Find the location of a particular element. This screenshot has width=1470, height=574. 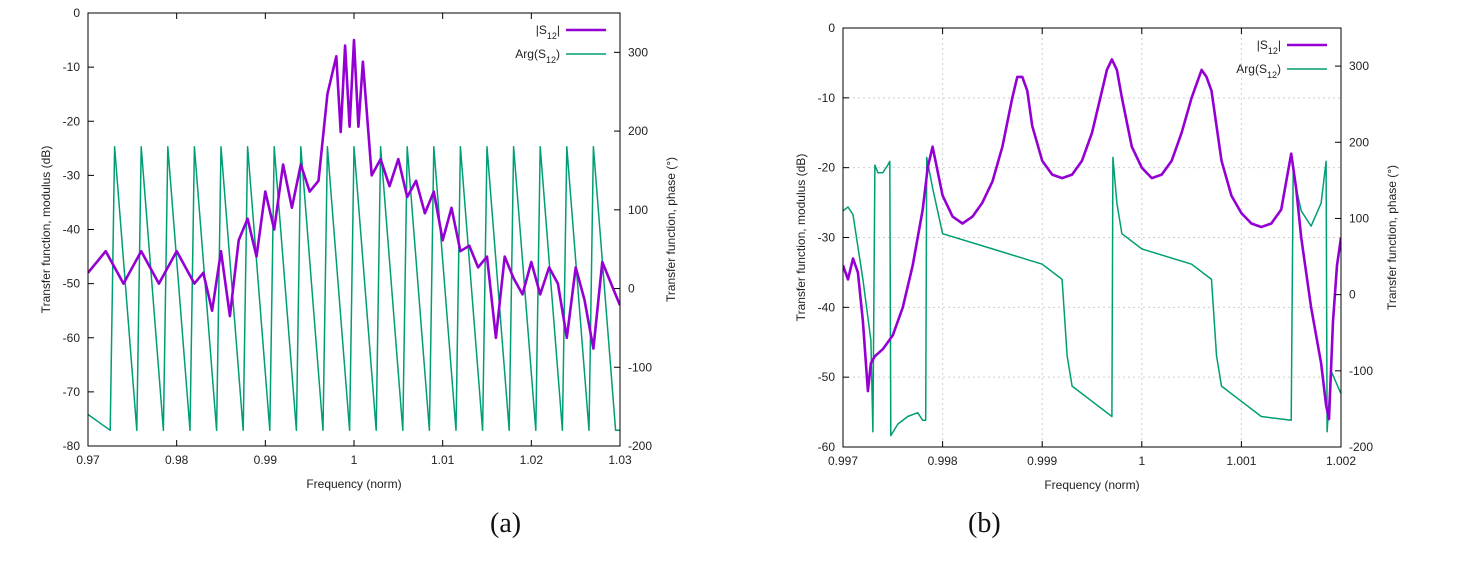

x-tick-label: 1.01 is located at coordinates (443, 460).